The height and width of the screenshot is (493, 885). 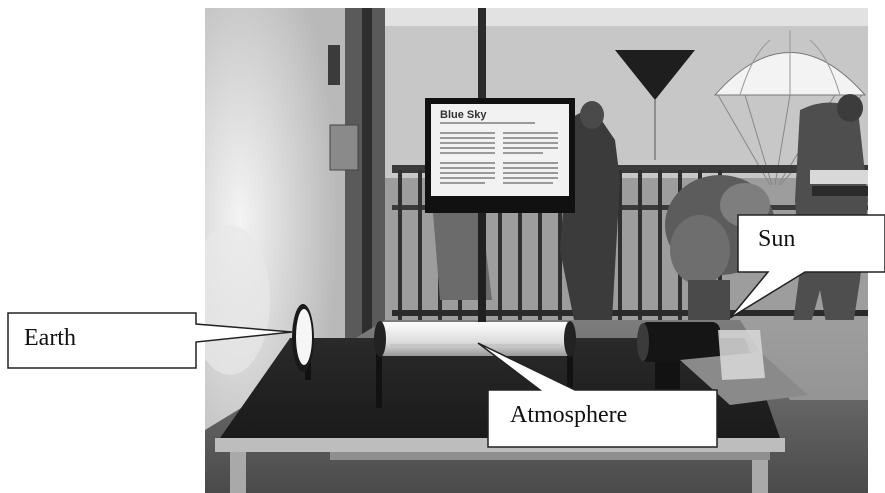 I want to click on sun-lamp, so click(x=722, y=363).